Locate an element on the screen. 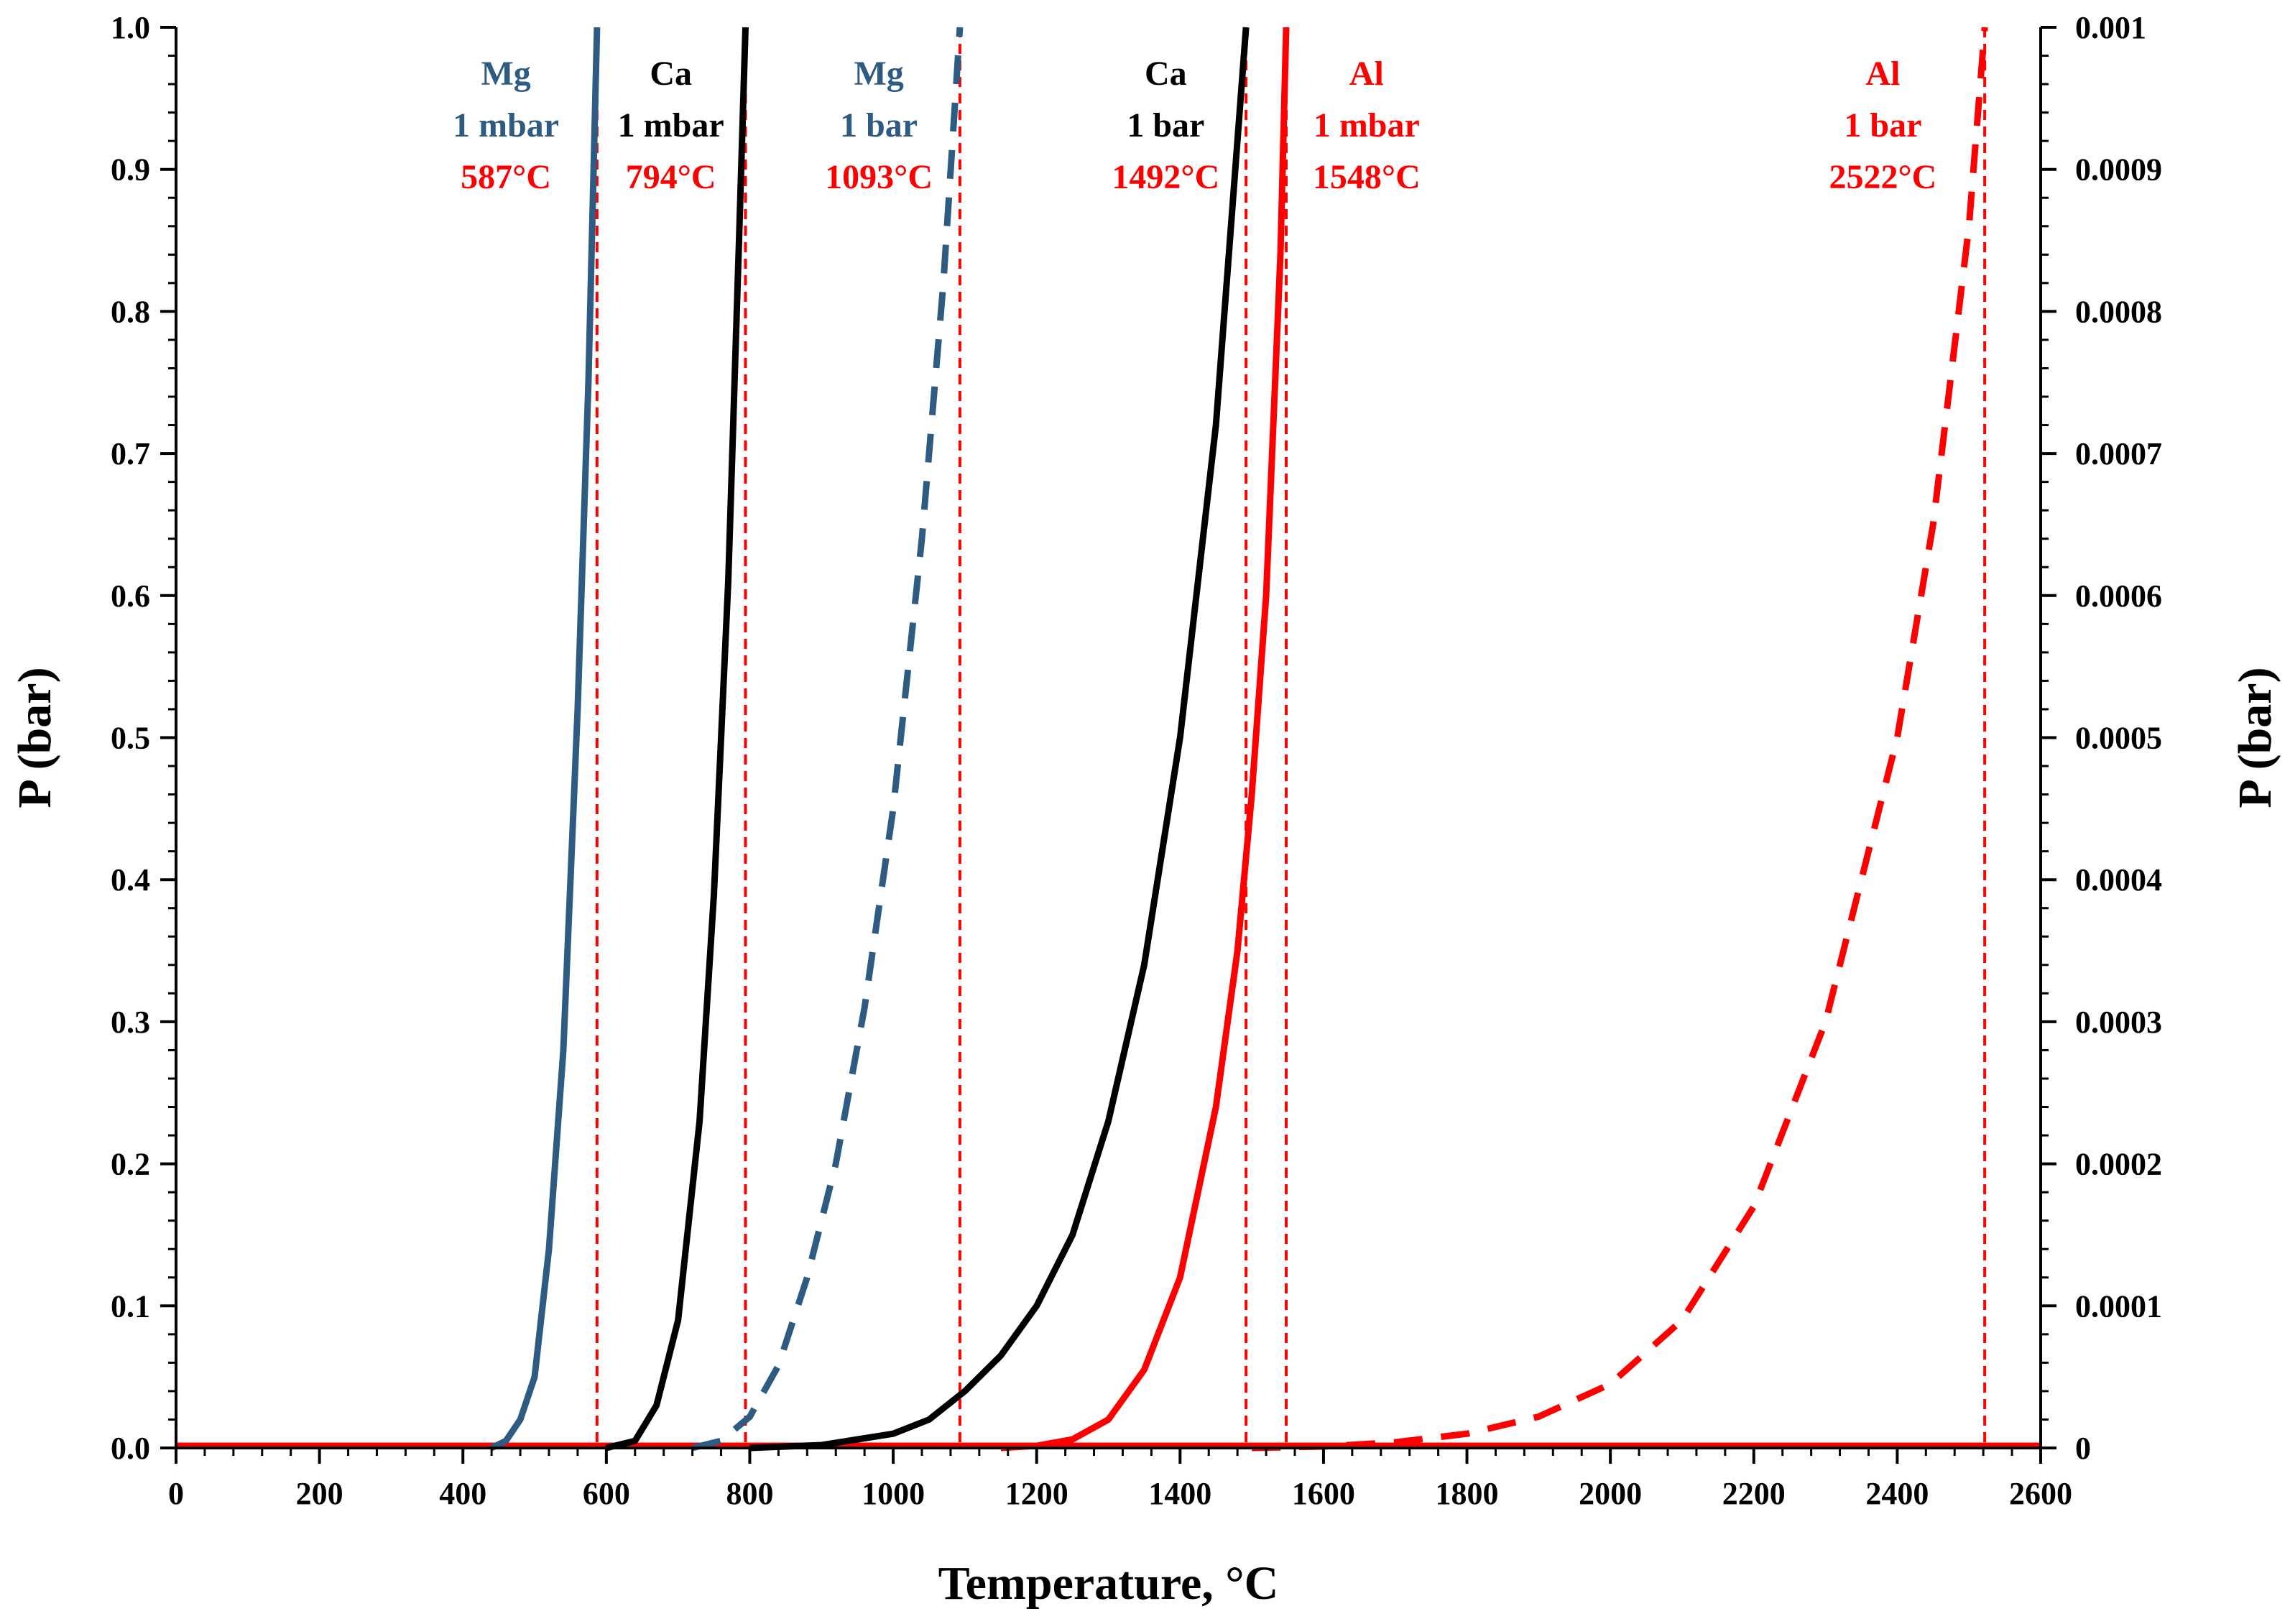  x-tick-label: 2400 is located at coordinates (1897, 1493).